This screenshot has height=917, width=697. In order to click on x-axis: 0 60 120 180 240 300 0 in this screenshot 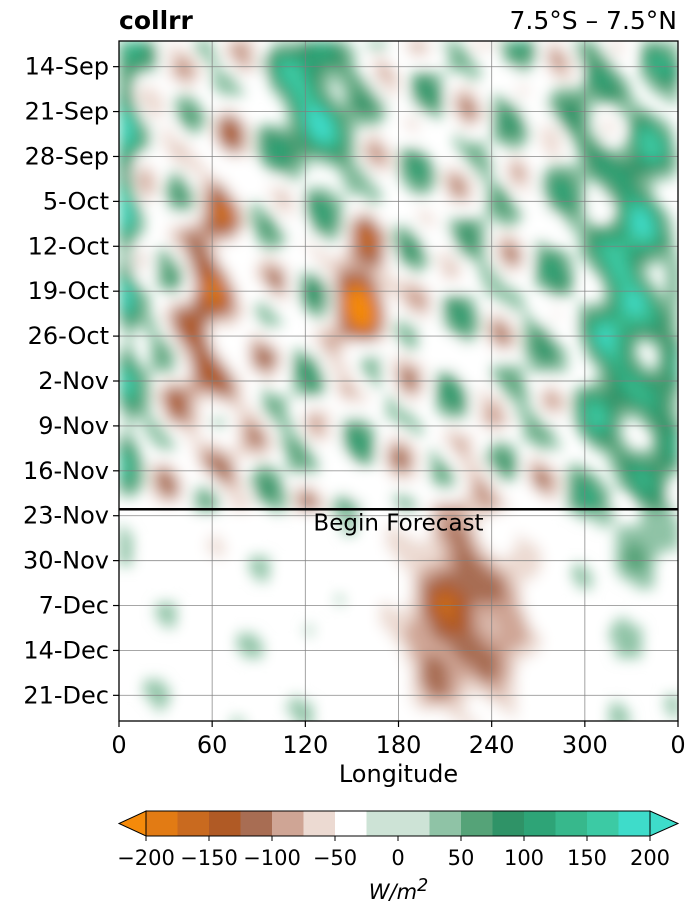, I will do `click(398, 740)`.